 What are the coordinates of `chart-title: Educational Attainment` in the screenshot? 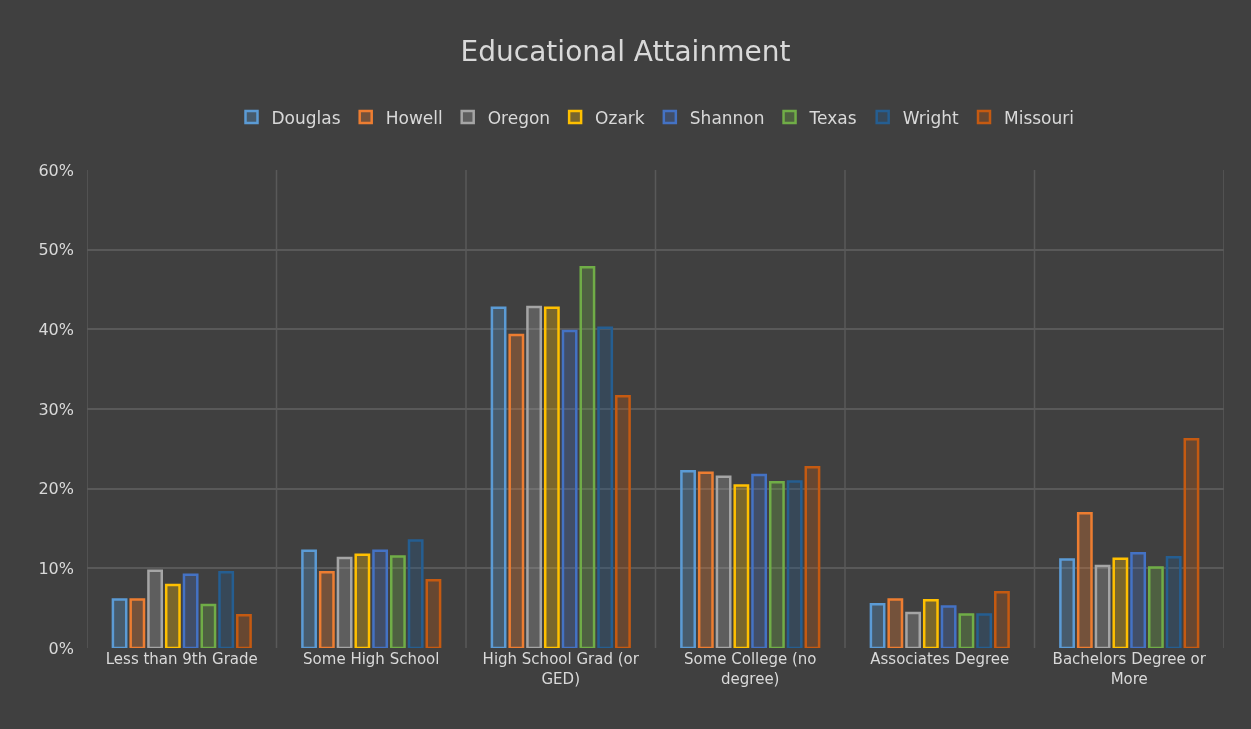 It's located at (625, 51).